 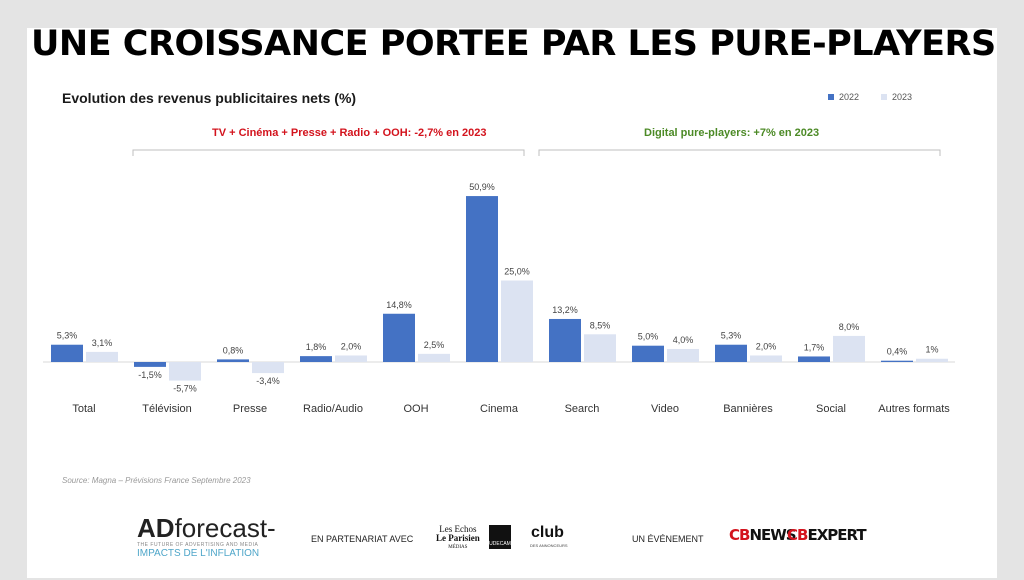 What do you see at coordinates (870, 97) in the screenshot?
I see `chart-legend: 2022 2023` at bounding box center [870, 97].